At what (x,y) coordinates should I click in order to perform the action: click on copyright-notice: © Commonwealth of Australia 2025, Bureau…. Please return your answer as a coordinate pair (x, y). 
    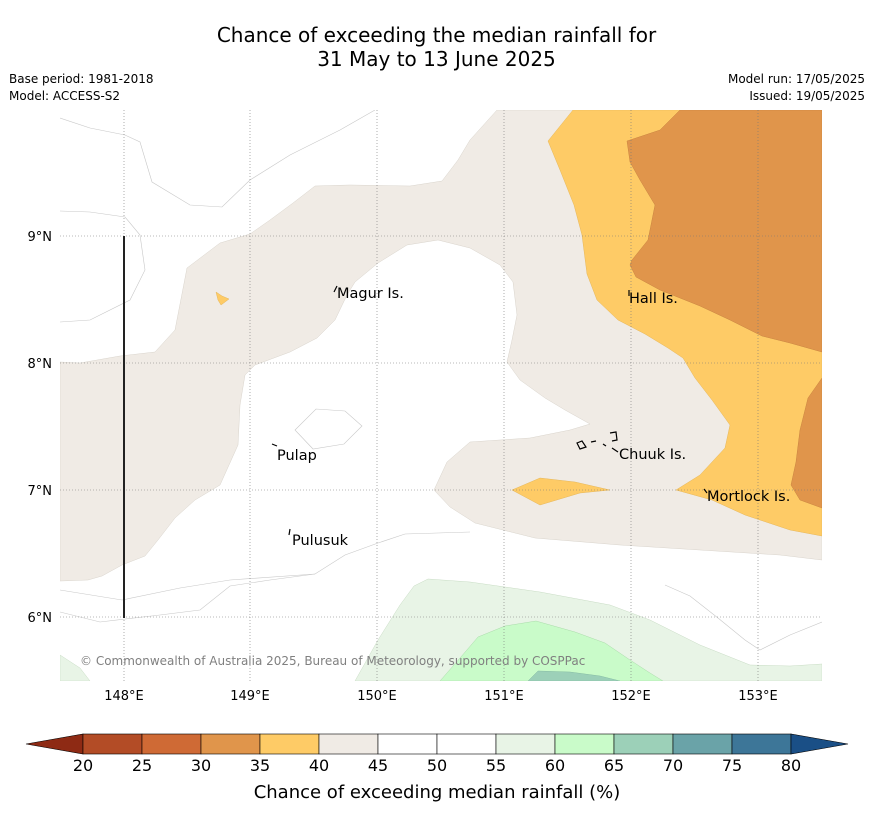
    Looking at the image, I should click on (332, 661).